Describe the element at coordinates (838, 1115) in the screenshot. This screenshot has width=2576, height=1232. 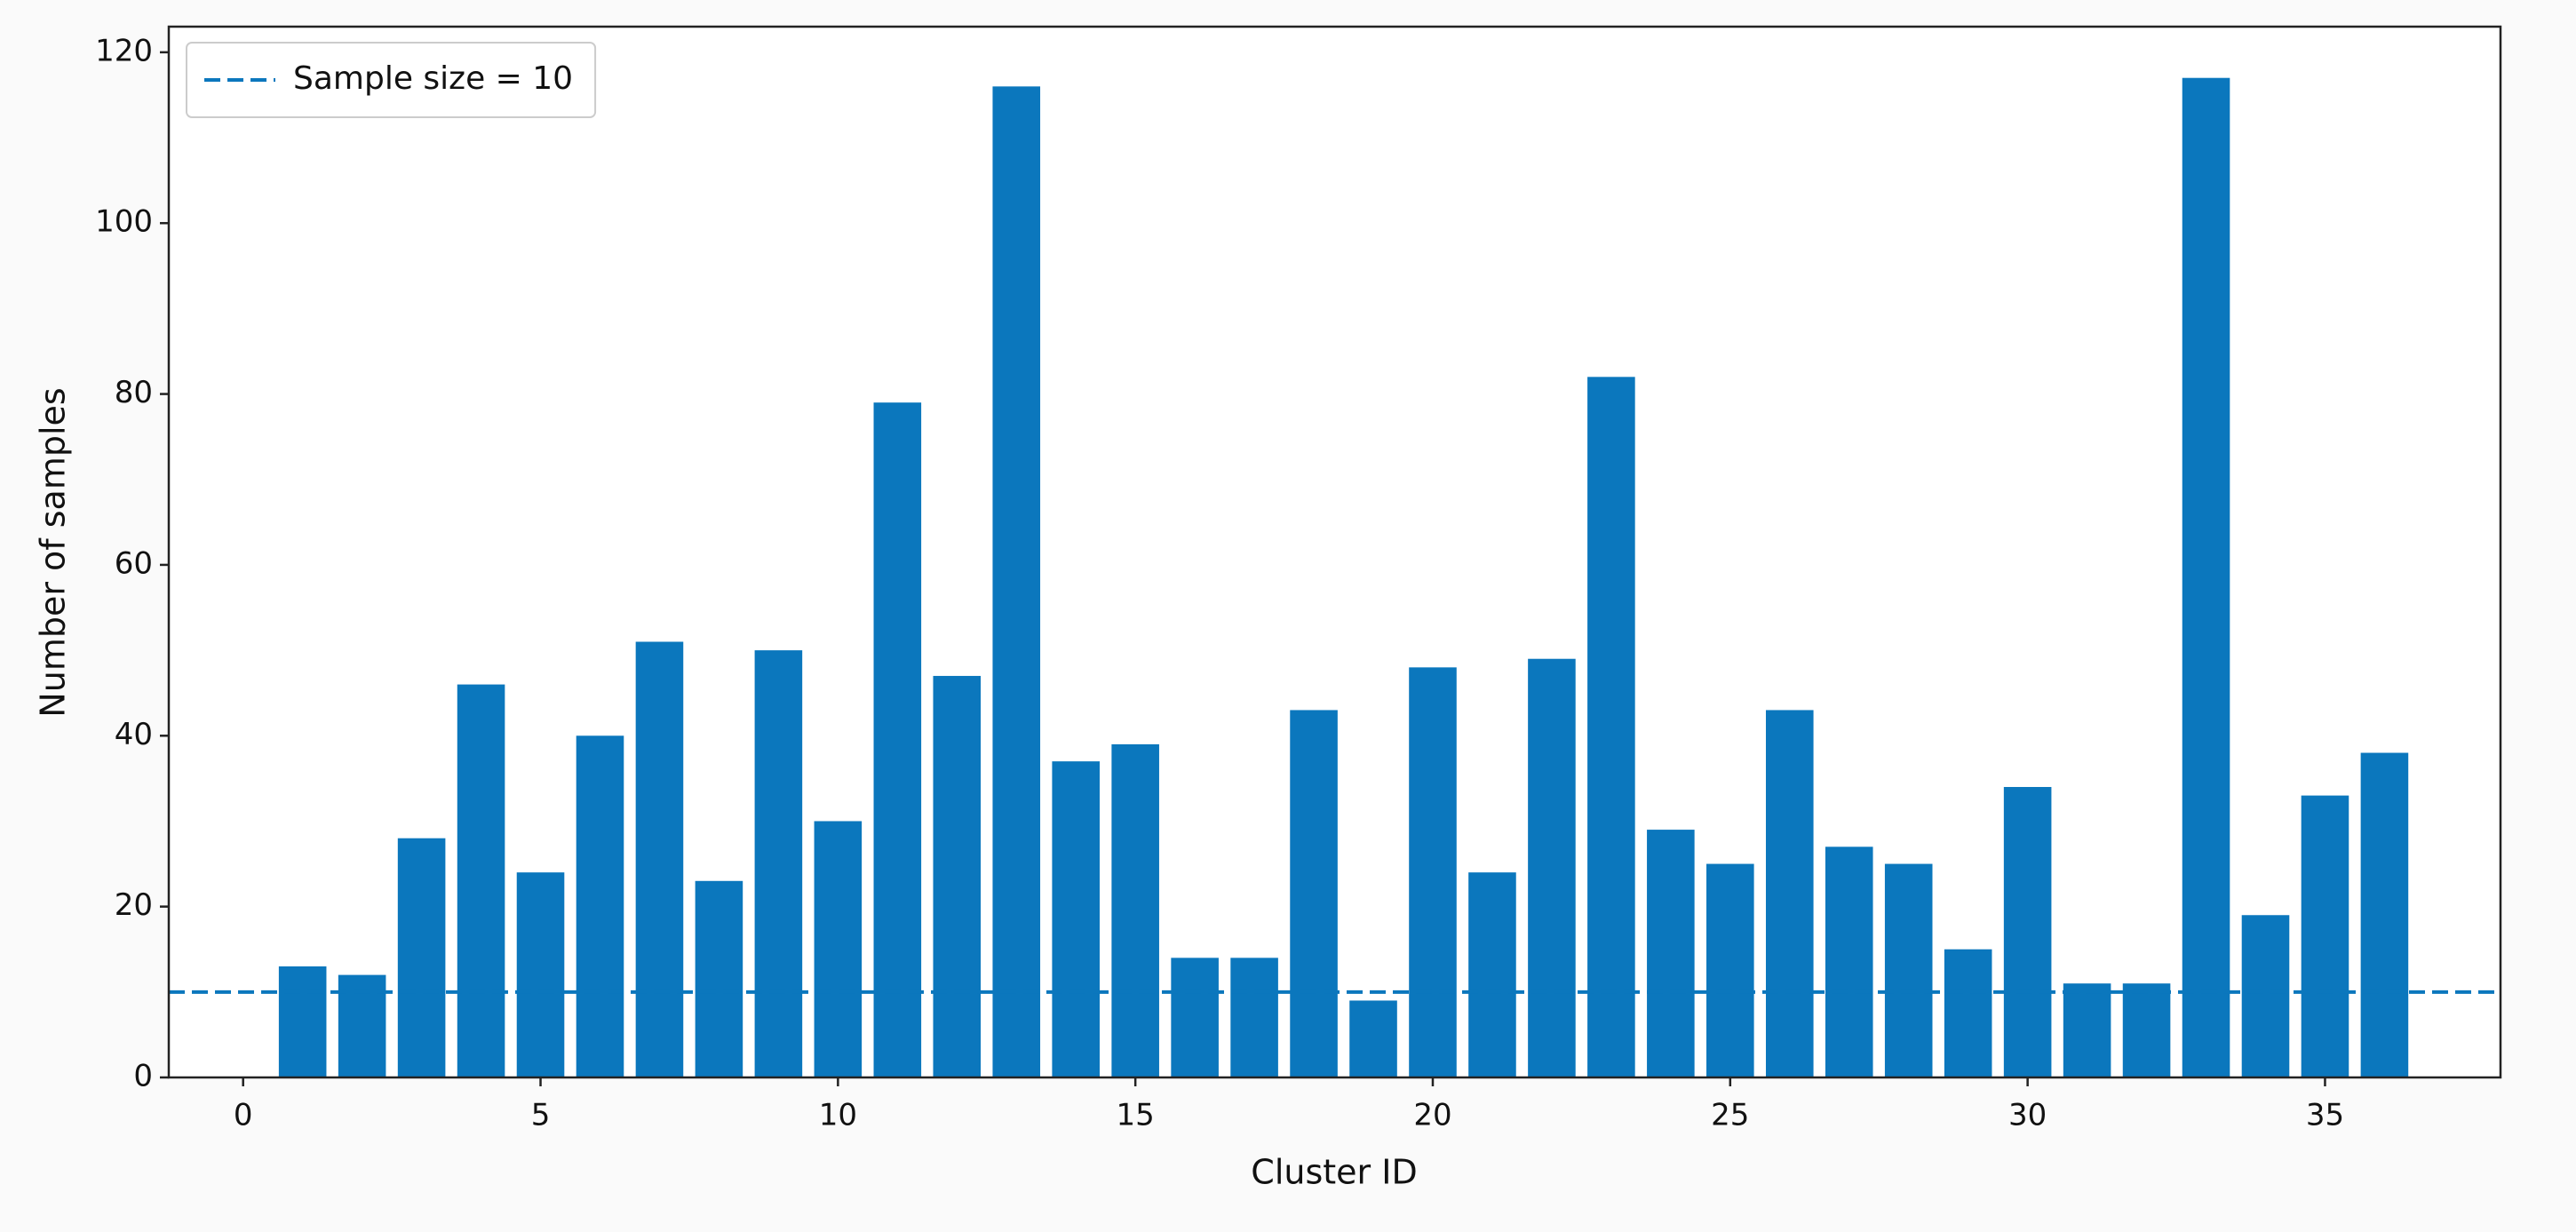
I see `x-tick-label: 10` at that location.